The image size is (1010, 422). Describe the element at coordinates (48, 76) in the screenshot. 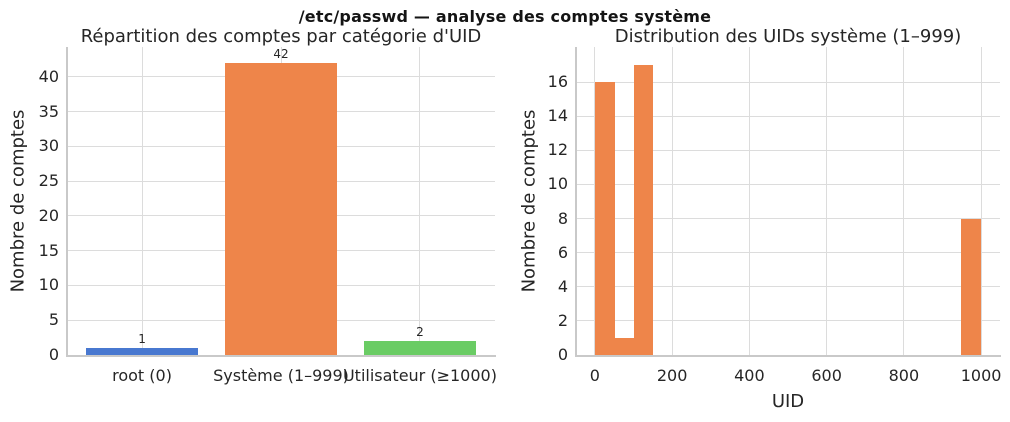

I see `y-tick-label: 40` at that location.